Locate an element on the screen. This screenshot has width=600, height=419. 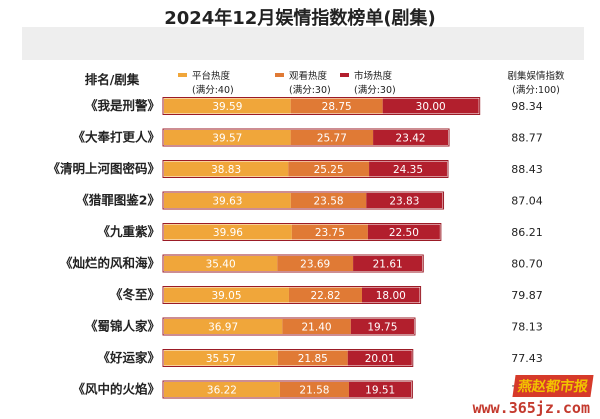
bar-value-label: 25.25 is located at coordinates (329, 170).